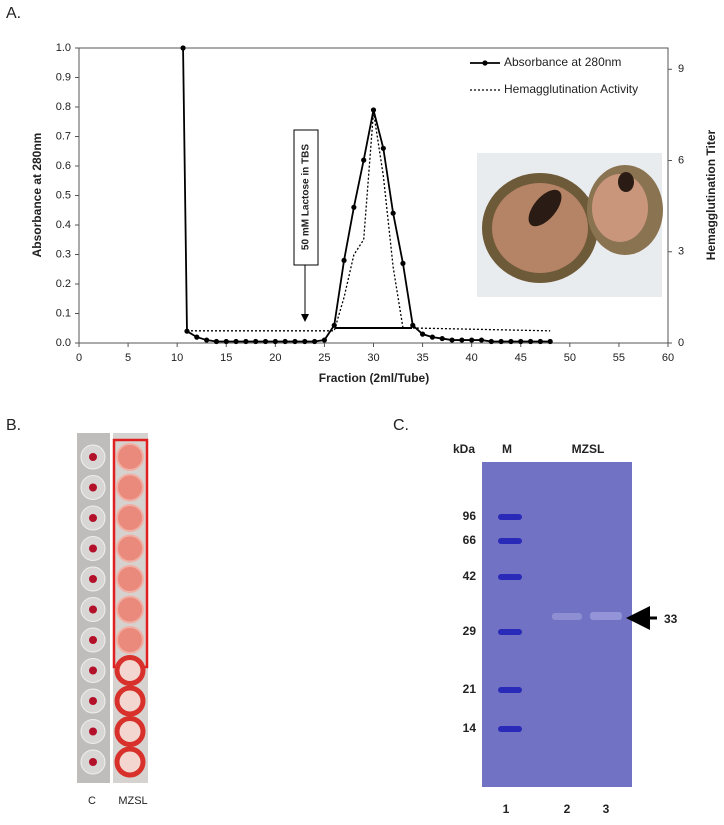  What do you see at coordinates (132, 801) in the screenshot?
I see `lane-label: MZSL` at bounding box center [132, 801].